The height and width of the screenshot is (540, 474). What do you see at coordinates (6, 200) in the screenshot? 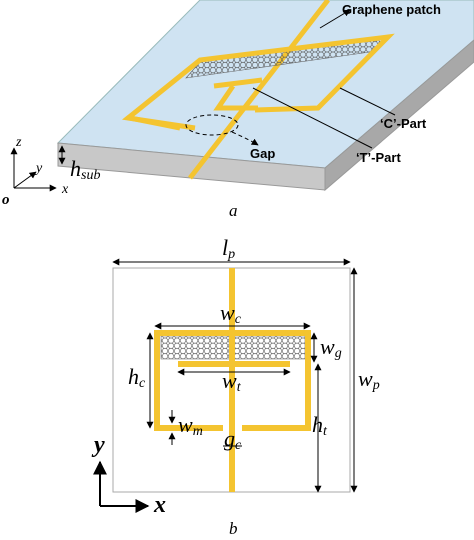
I see `axis-label: o` at bounding box center [6, 200].